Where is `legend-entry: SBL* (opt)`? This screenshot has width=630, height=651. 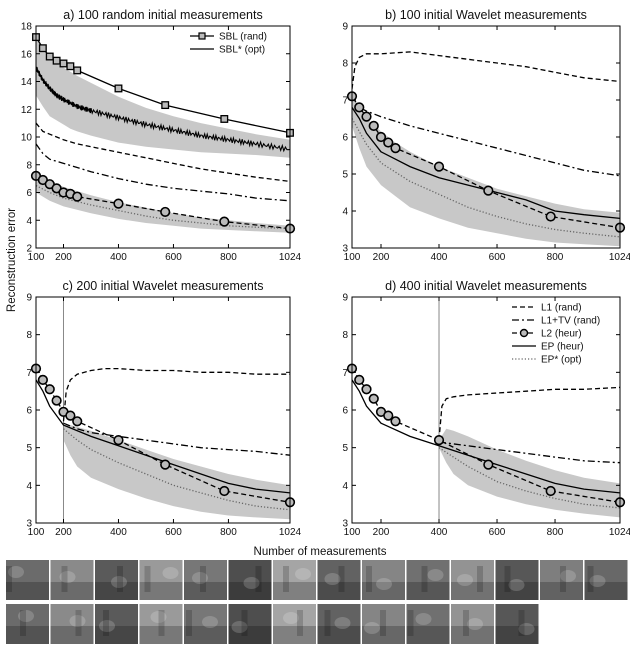 legend-entry: SBL* (opt) is located at coordinates (242, 50).